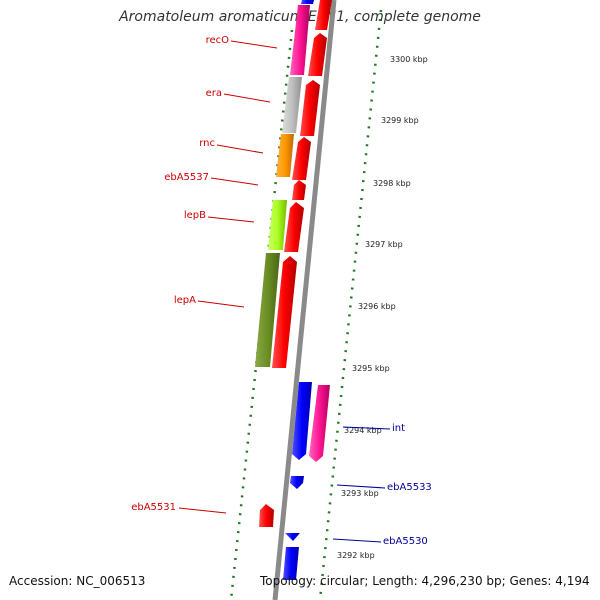 The height and width of the screenshot is (600, 600). I want to click on gene-bar-rnc, so click(285, 155).